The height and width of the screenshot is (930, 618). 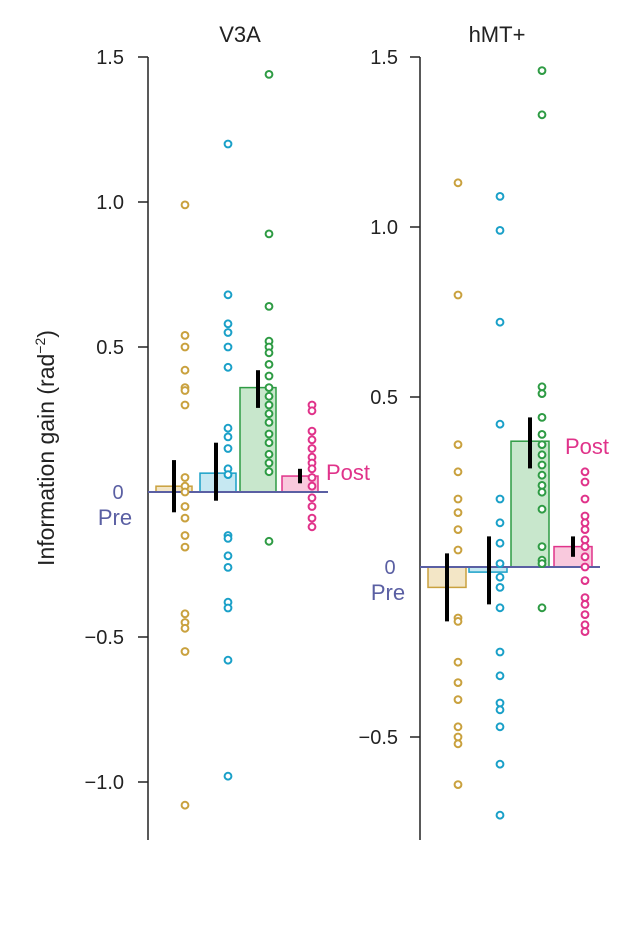 I want to click on y-axis-label-close: ), so click(x=46, y=334).